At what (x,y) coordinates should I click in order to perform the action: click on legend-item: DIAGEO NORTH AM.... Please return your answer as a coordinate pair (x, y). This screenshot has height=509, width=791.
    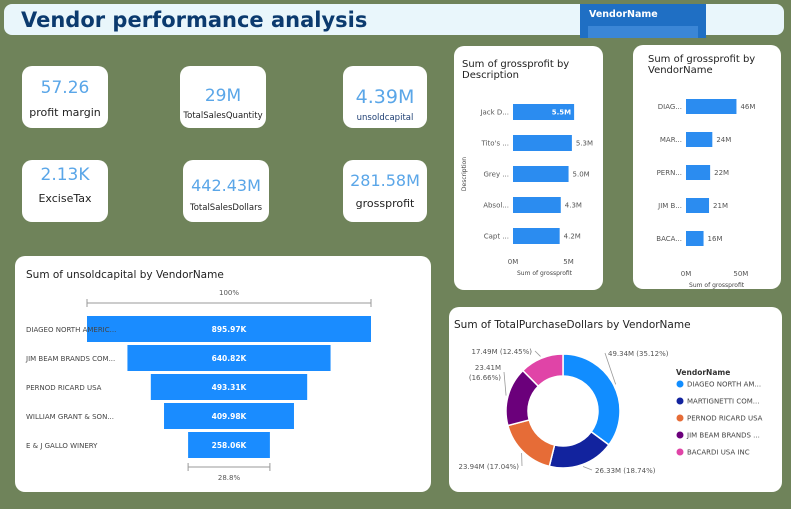
    Looking at the image, I should click on (724, 385).